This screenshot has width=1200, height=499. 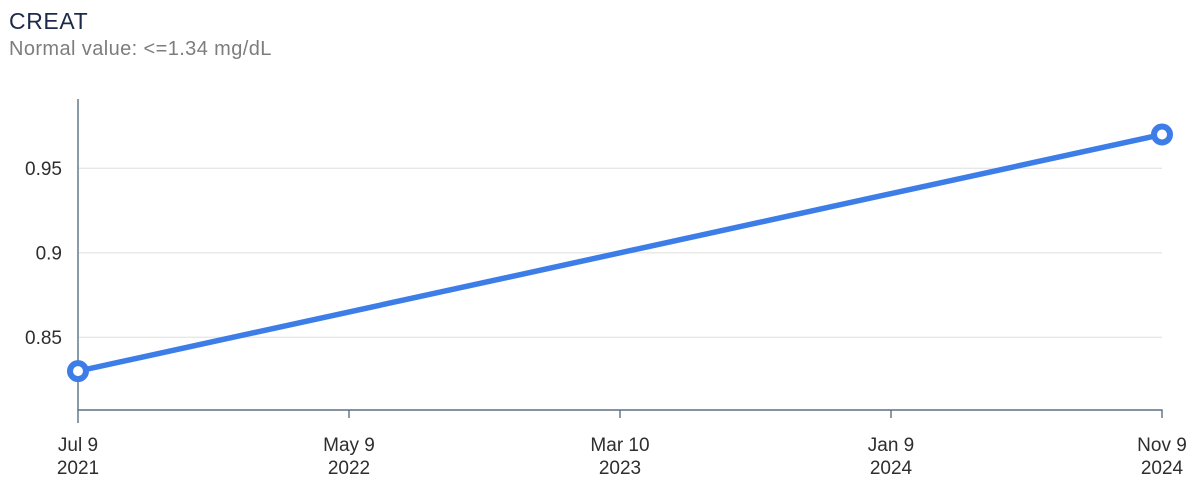 I want to click on x-axis-label: Jan 9 2024, so click(x=891, y=457).